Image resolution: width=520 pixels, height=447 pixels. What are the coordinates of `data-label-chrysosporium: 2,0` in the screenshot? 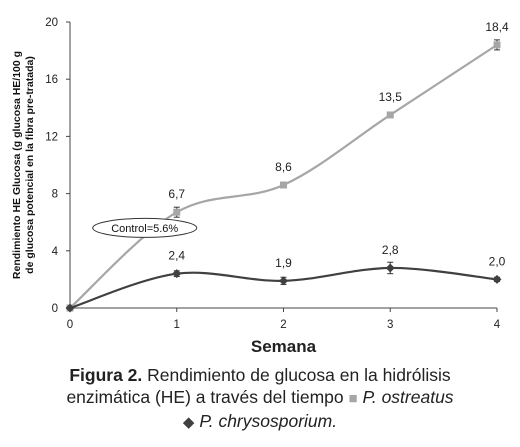 It's located at (497, 261).